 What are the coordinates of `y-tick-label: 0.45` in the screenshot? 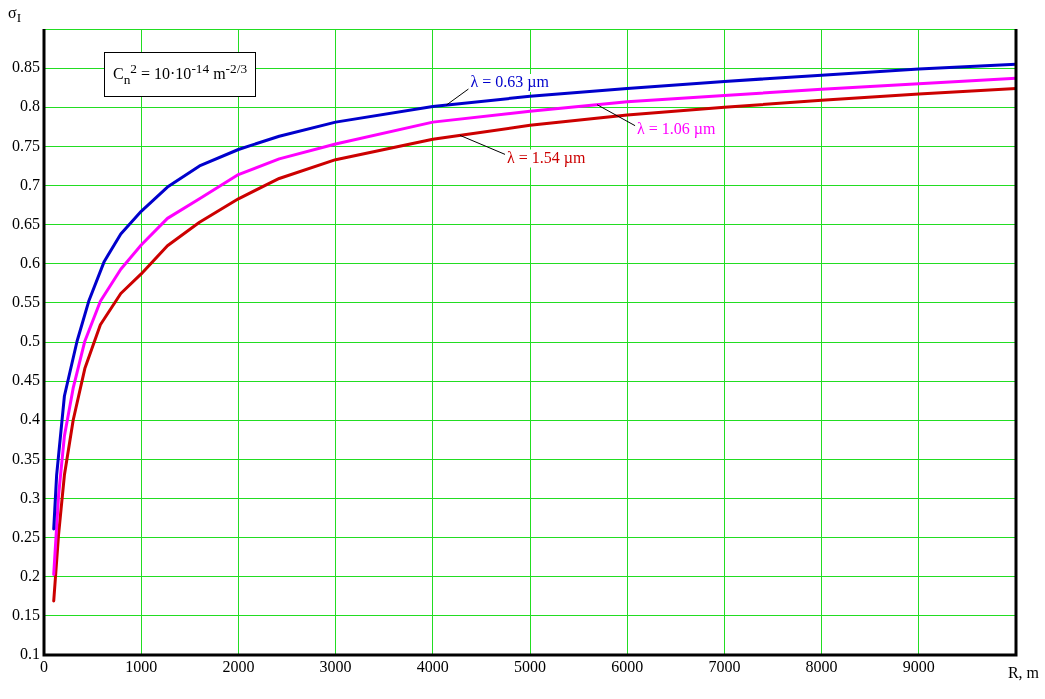 It's located at (26, 380).